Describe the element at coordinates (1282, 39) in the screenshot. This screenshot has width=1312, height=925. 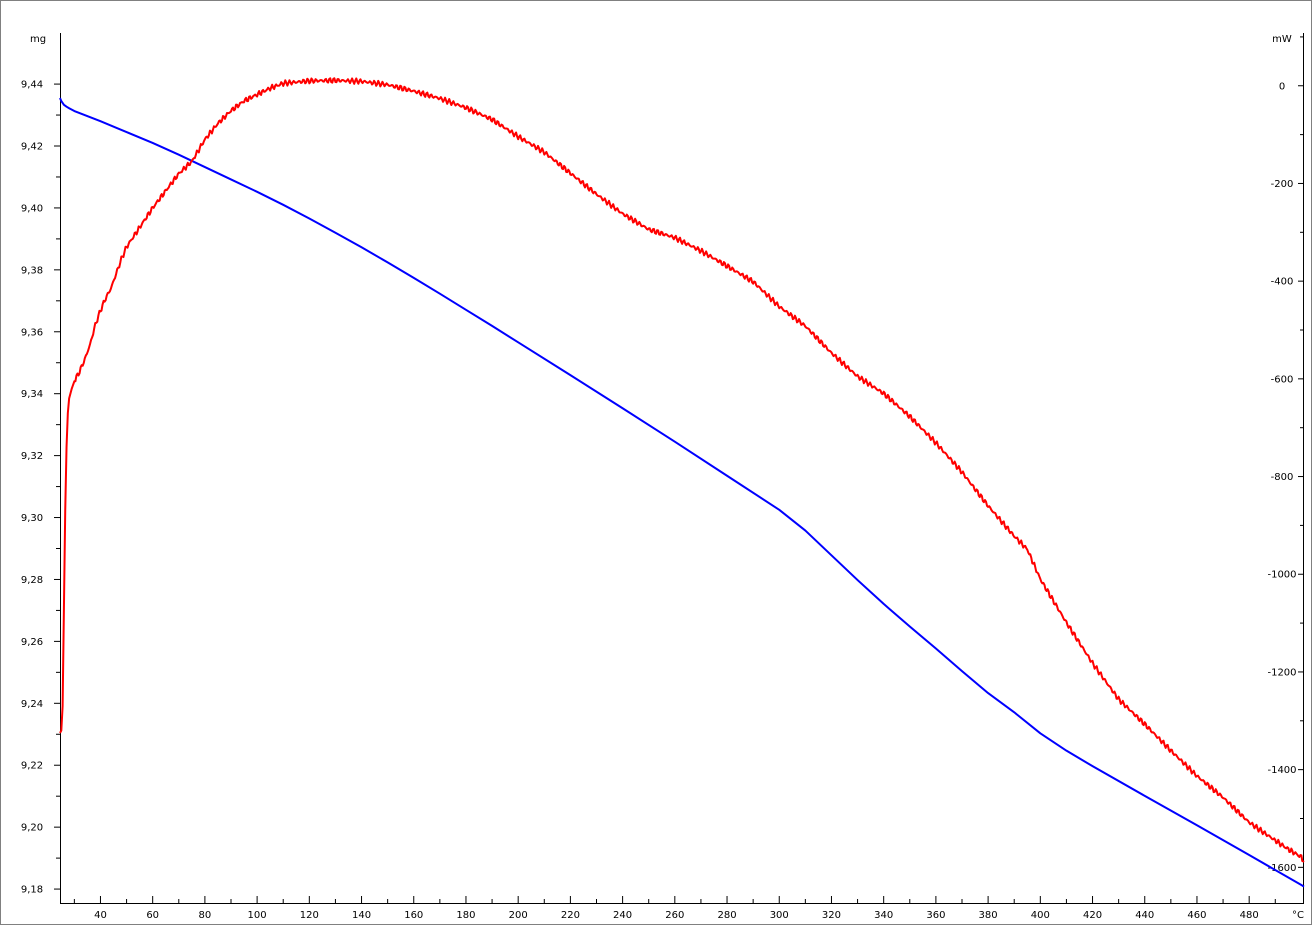
I see `right-unit-label: mW` at that location.